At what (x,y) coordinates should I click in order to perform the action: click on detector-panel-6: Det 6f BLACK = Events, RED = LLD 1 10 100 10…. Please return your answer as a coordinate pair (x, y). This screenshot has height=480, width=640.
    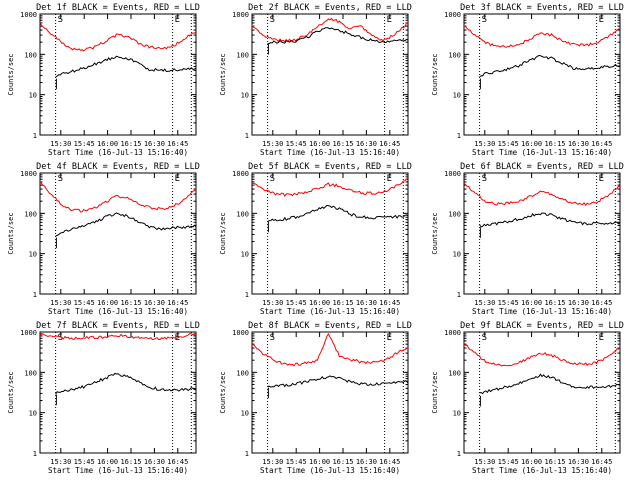
    Looking at the image, I should click on (527, 239).